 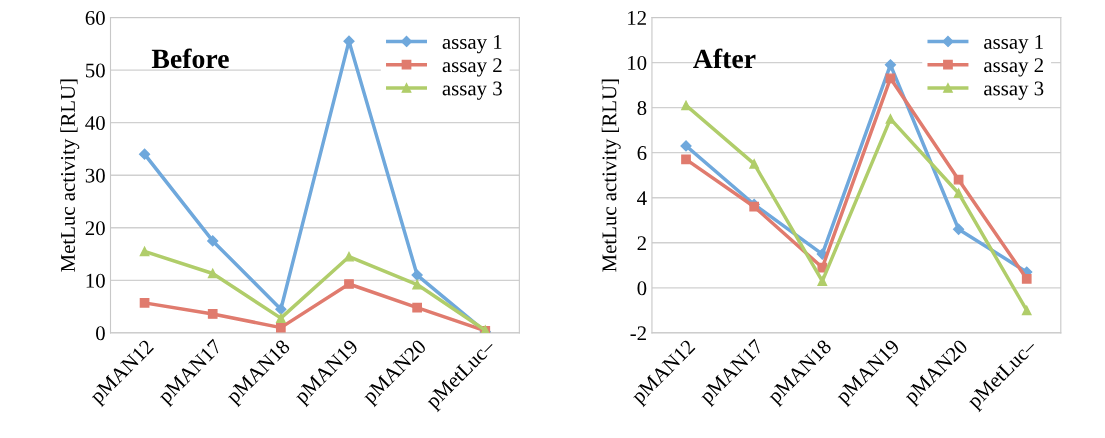 What do you see at coordinates (642, 108) in the screenshot?
I see `y-tick-label: 8` at bounding box center [642, 108].